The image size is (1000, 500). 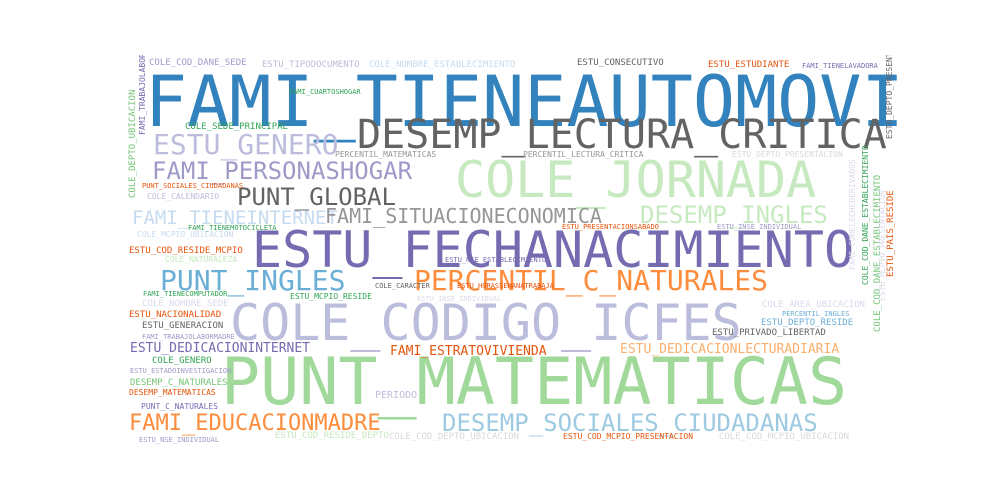 I want to click on word: ESTU_DEDICACIONINTERNET, so click(x=220, y=348).